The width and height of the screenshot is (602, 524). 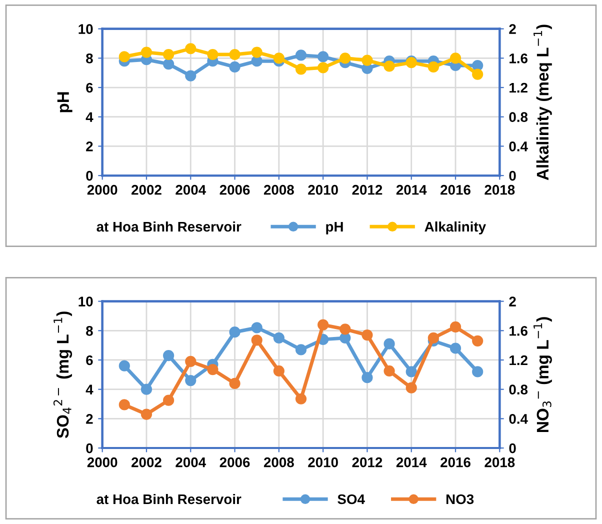 What do you see at coordinates (62, 375) in the screenshot?
I see `y-axis-title: SO$_{4}$$^{2−}$ (mg L$^{−1}$)` at bounding box center [62, 375].